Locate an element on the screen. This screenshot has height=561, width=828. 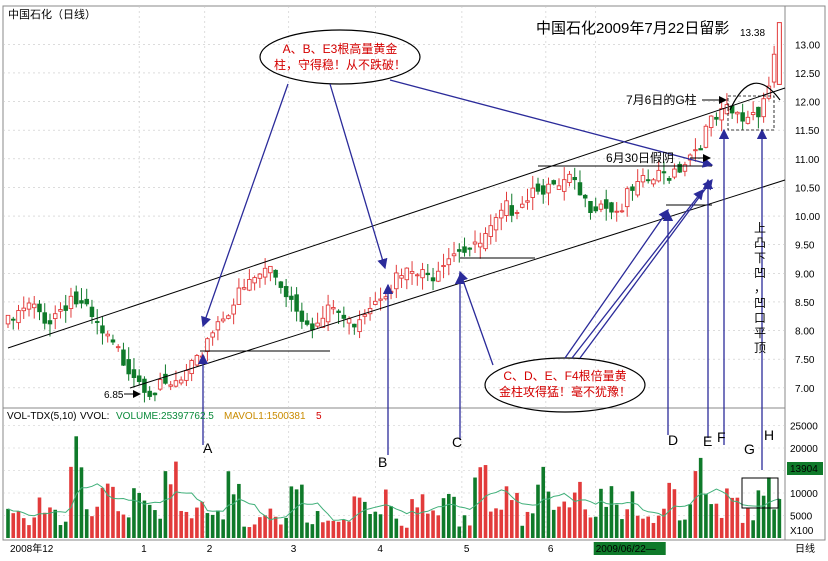
time-tick-label: 3 is located at coordinates (294, 549).